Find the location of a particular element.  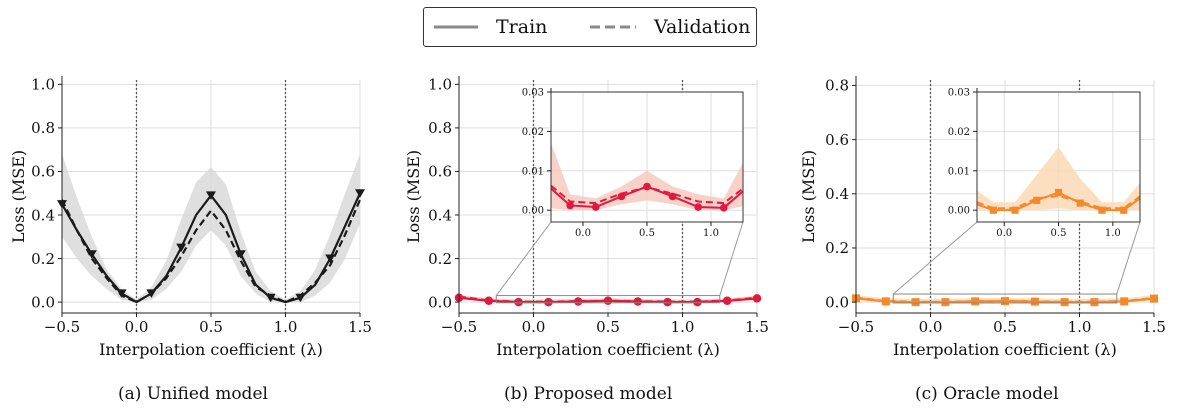

caption-proposed: (b) Proposed model is located at coordinates (588, 394).